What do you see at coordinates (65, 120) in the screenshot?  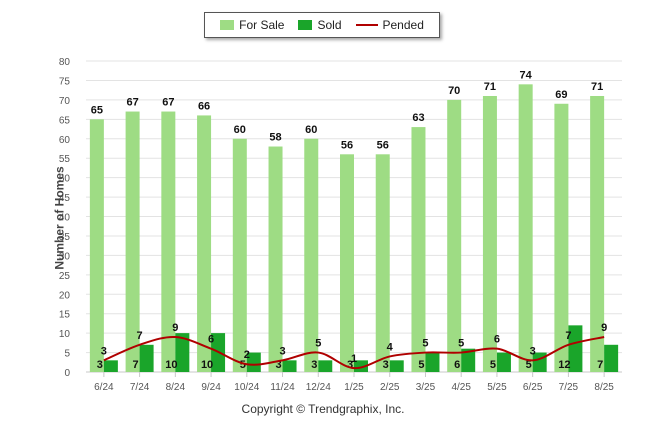 I see `y-tick-label: 65` at bounding box center [65, 120].